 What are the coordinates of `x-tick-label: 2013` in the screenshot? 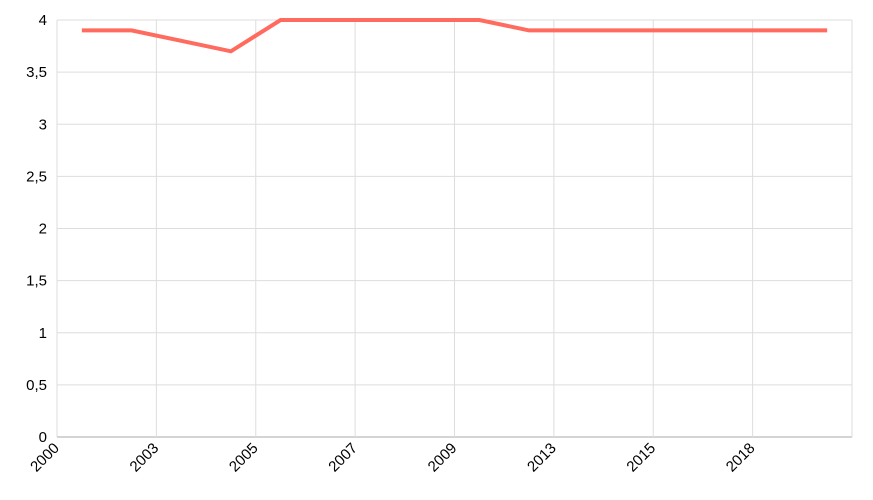 It's located at (542, 458).